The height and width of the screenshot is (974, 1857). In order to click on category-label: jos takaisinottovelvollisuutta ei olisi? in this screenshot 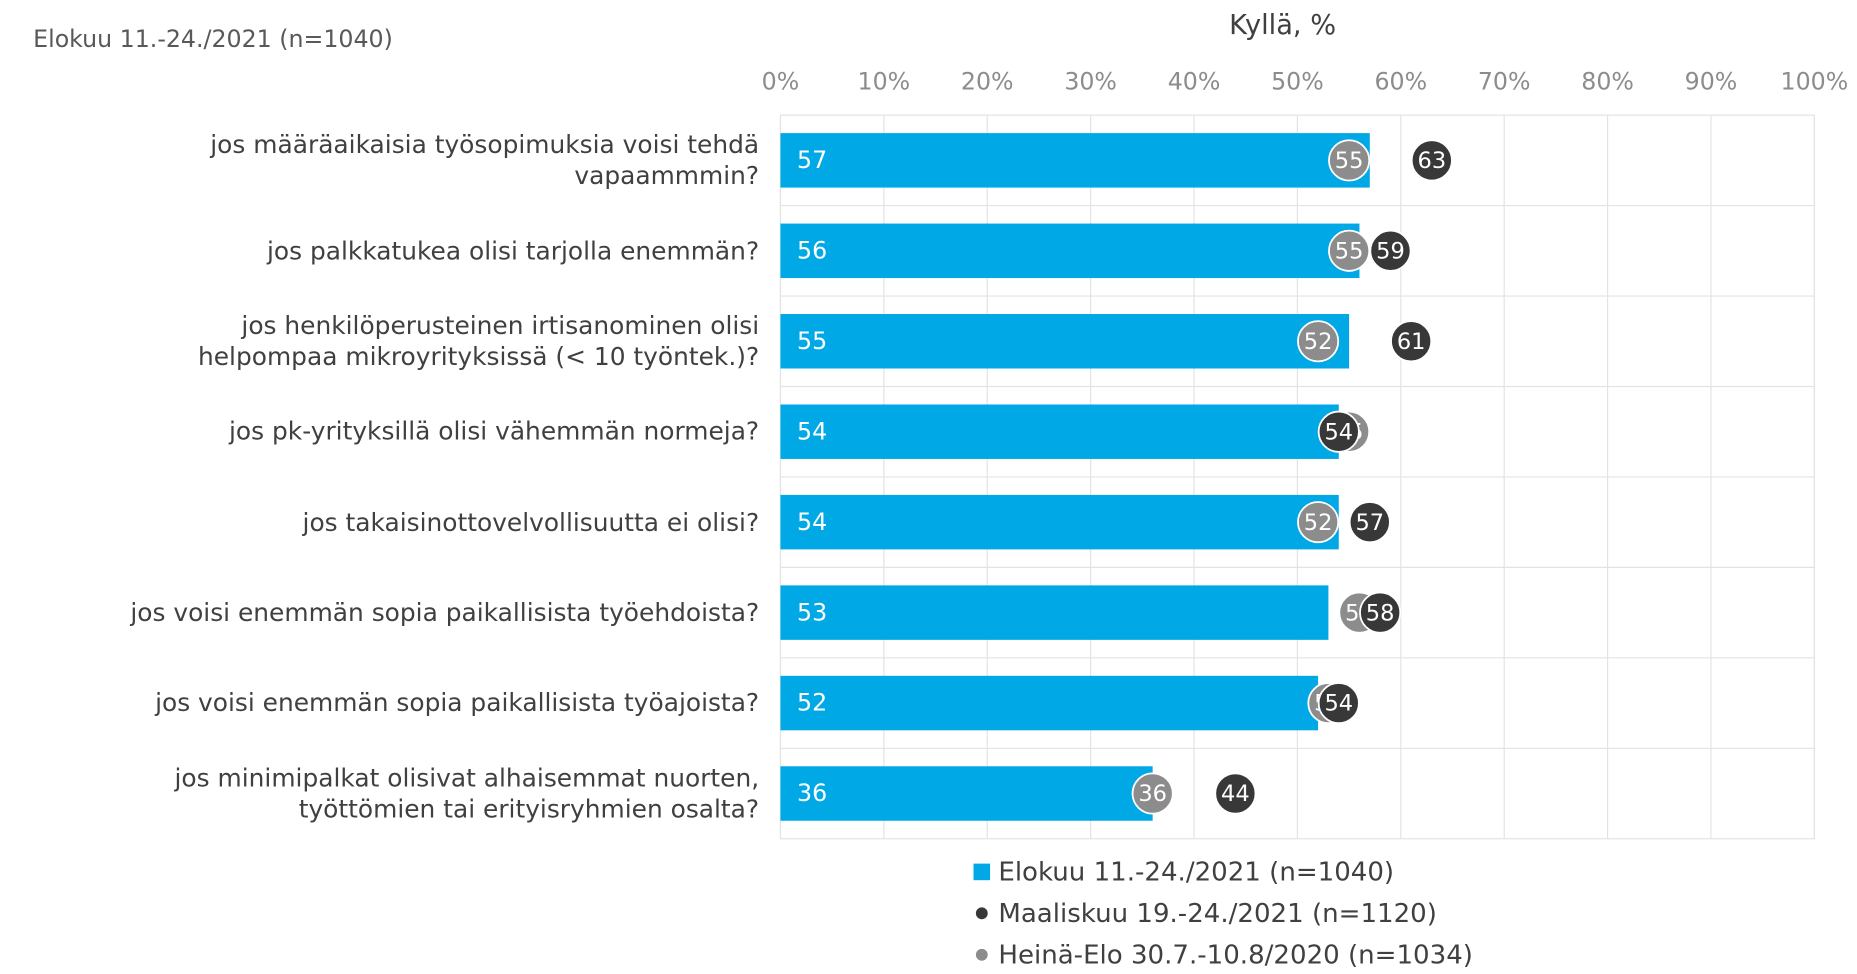, I will do `click(531, 522)`.